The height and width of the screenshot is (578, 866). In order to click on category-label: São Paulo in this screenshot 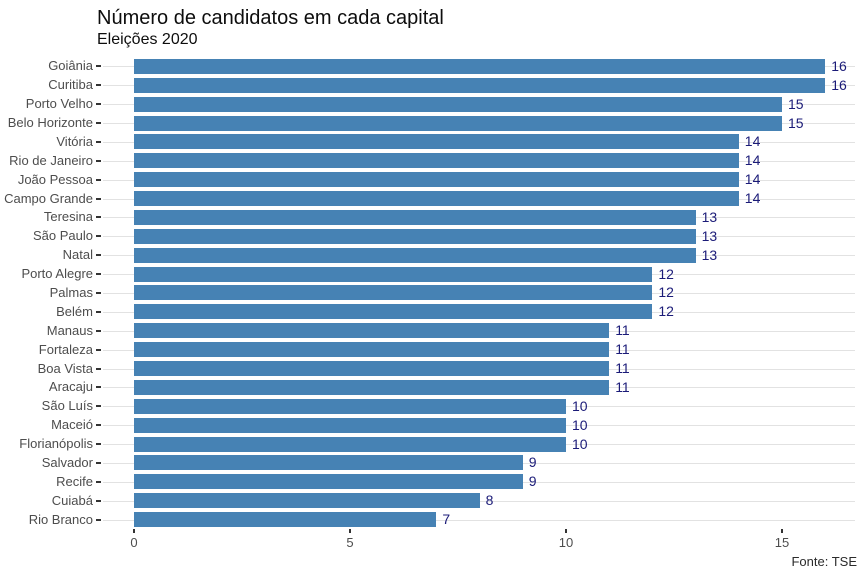, I will do `click(63, 236)`.